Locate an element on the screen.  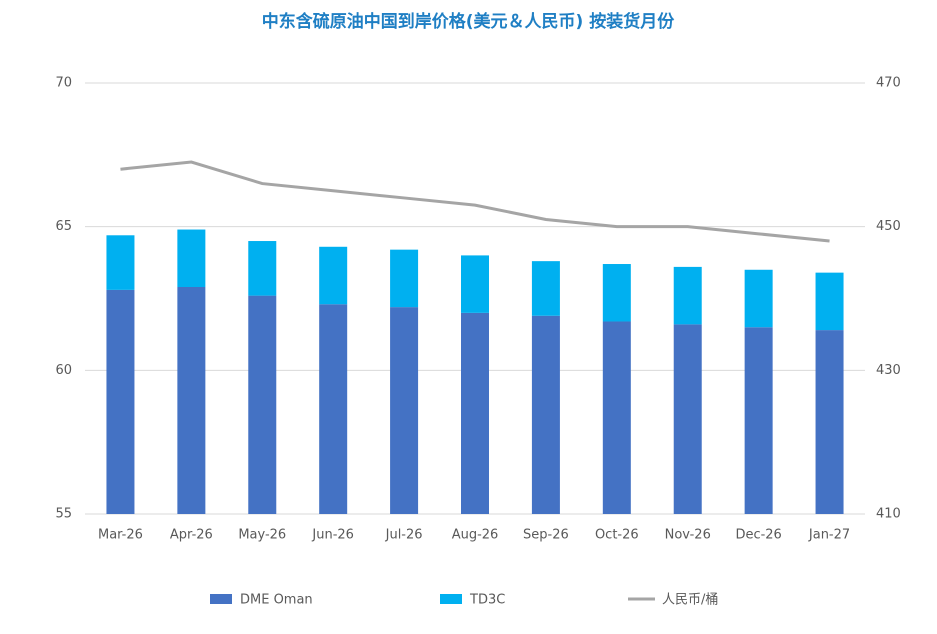
x-tick-label: Aug-26 is located at coordinates (475, 535).